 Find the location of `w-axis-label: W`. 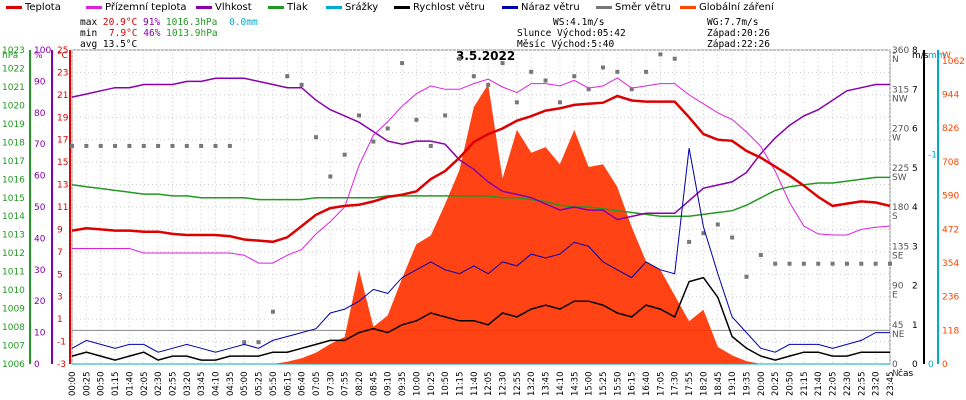

w-axis-label: W is located at coordinates (946, 56).